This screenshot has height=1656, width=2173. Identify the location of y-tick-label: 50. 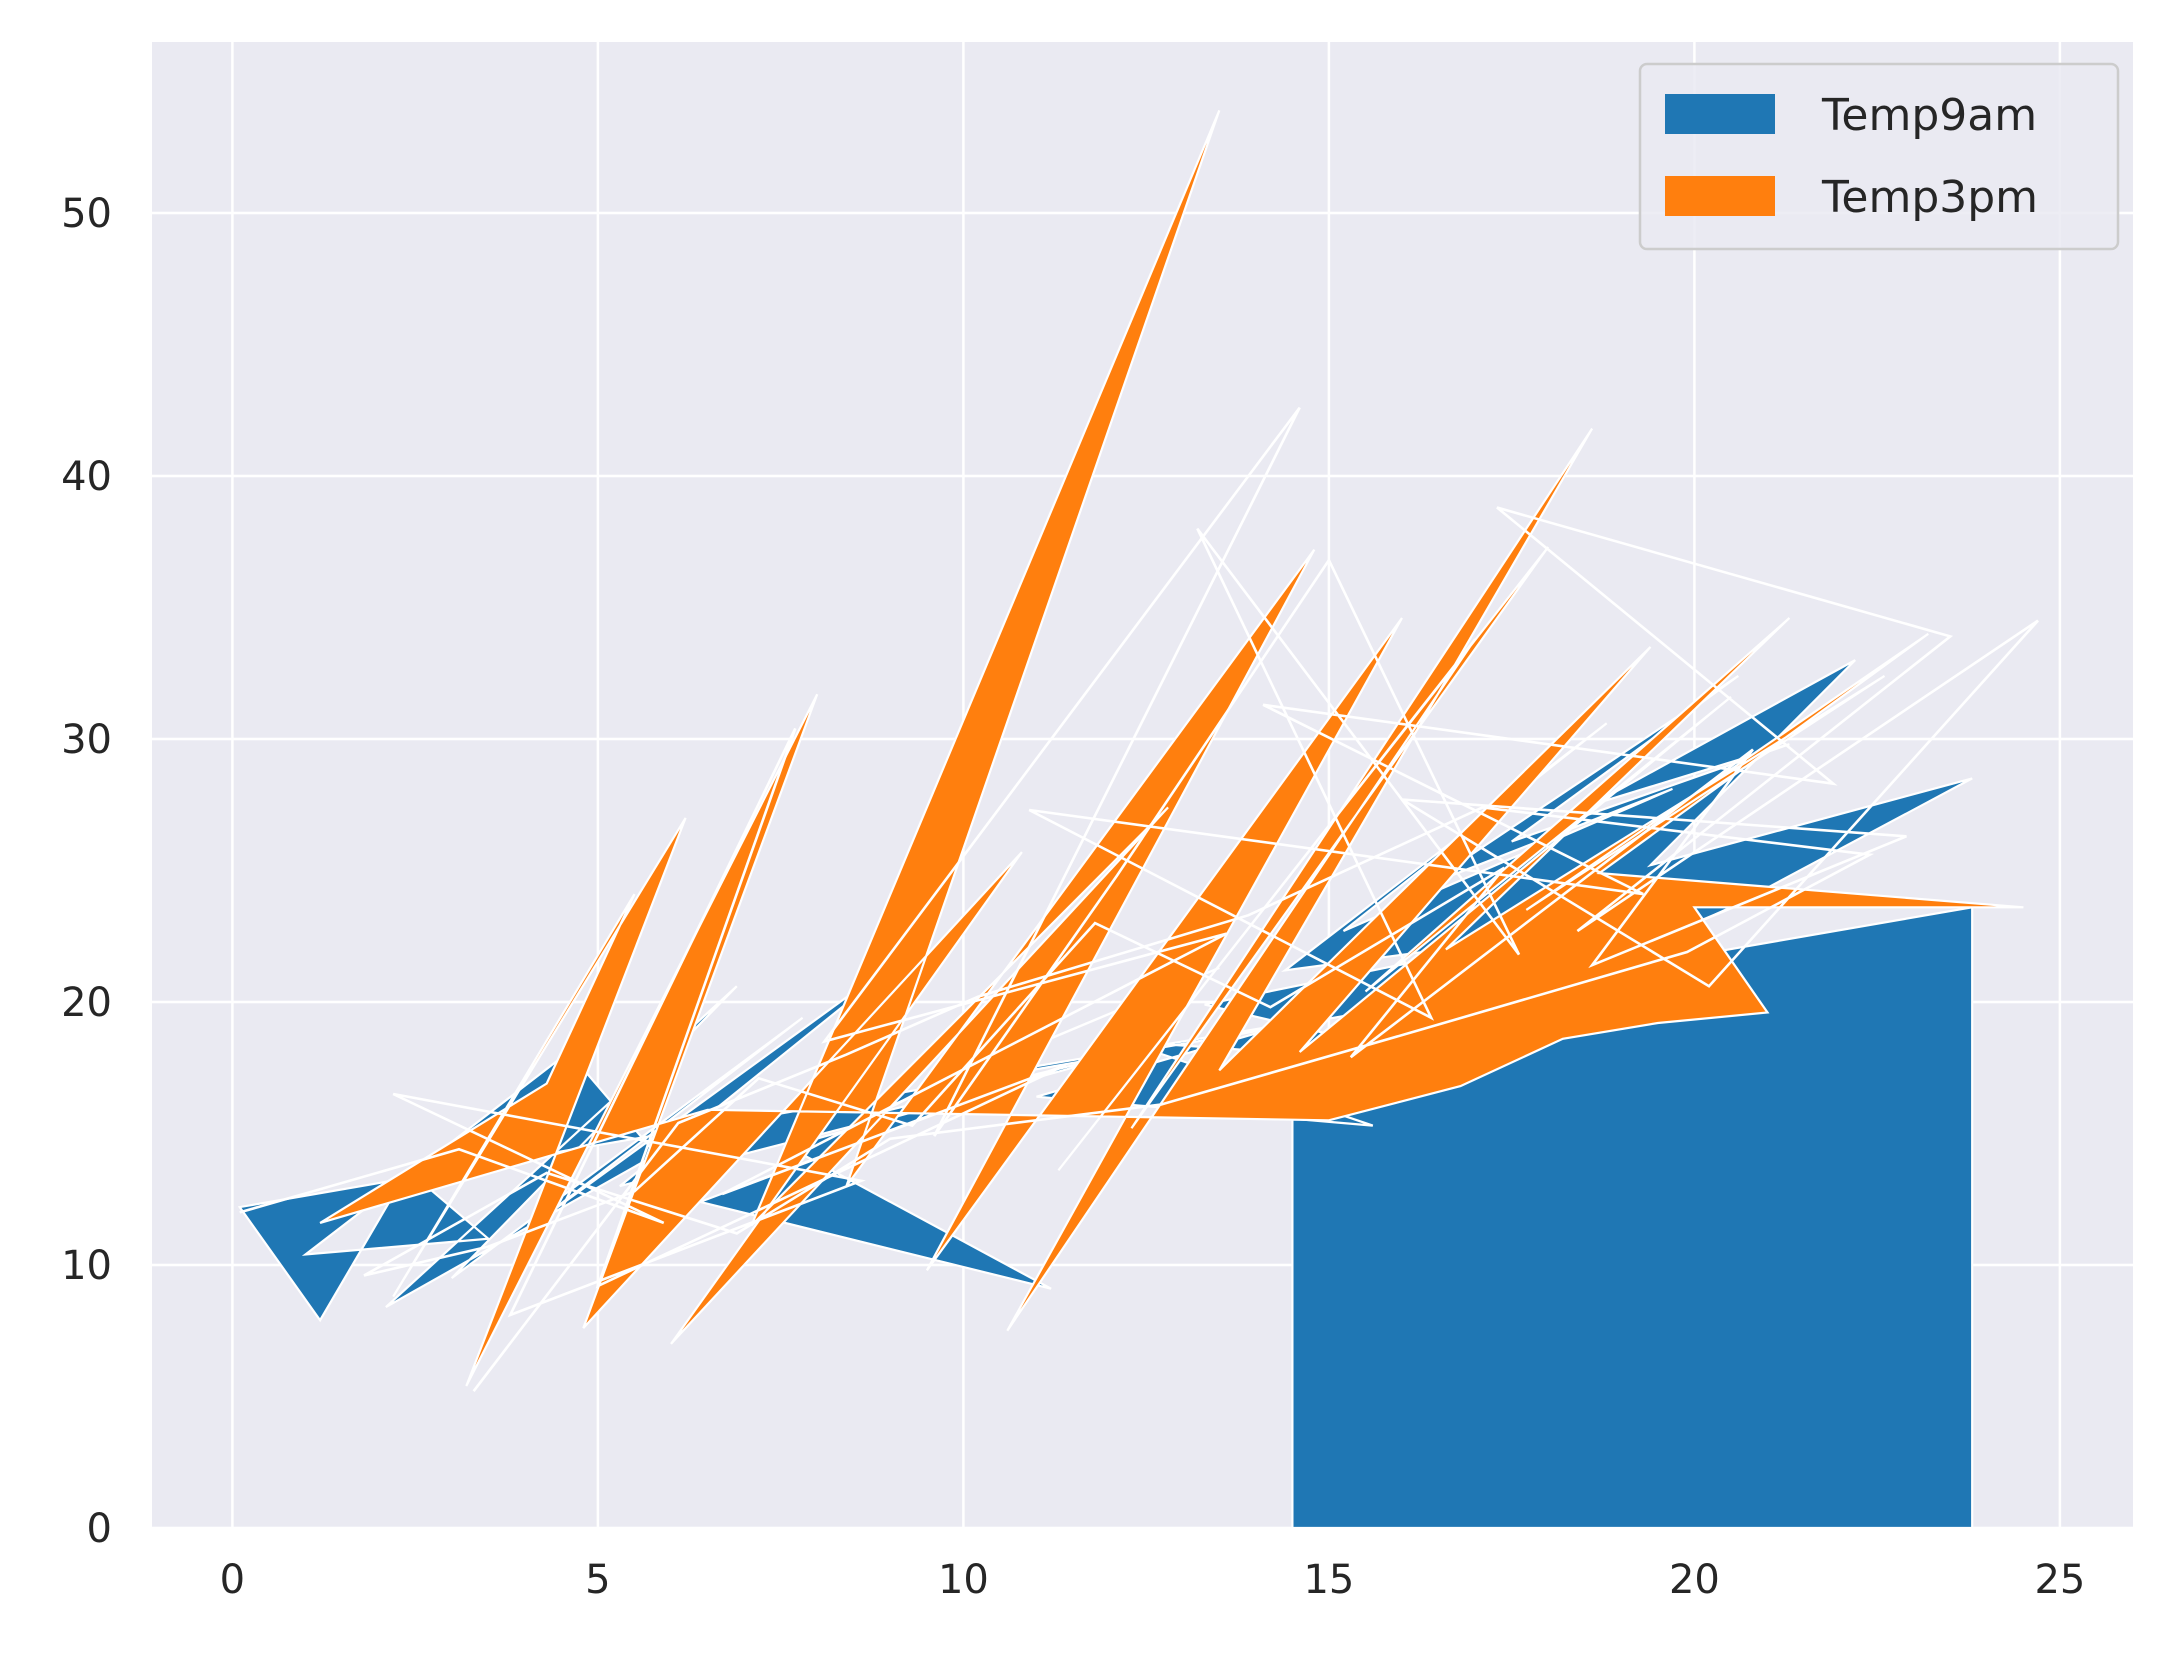
(86, 214).